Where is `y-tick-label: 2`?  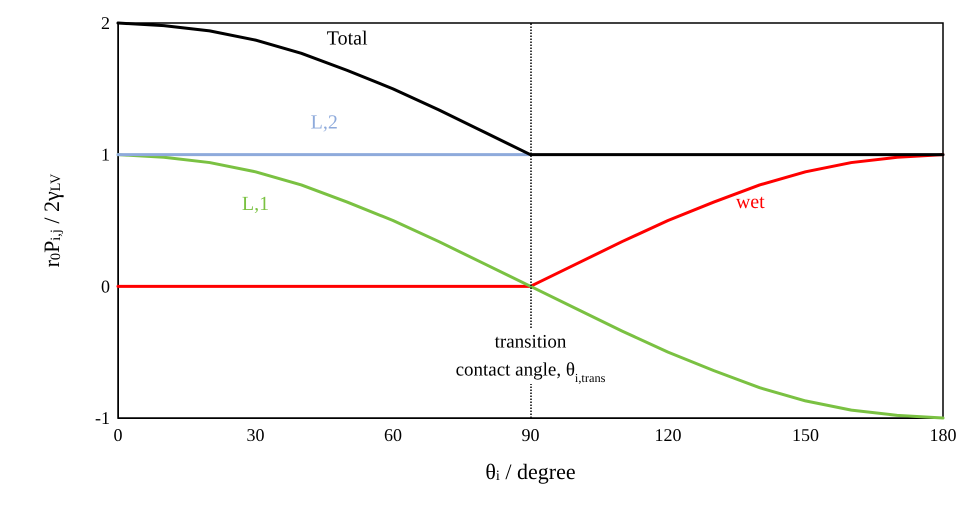
y-tick-label: 2 is located at coordinates (105, 23).